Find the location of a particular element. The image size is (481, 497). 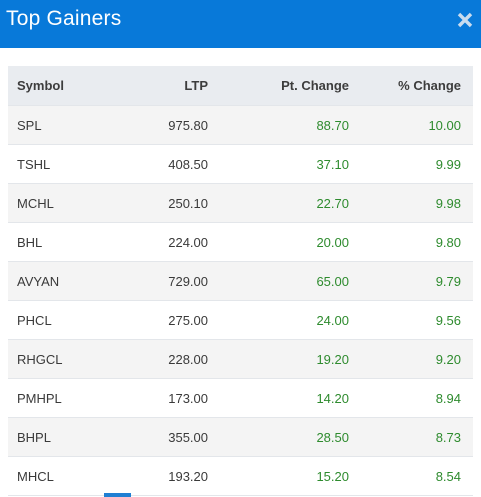

cell-pt-change: 24.00 is located at coordinates (290, 320).